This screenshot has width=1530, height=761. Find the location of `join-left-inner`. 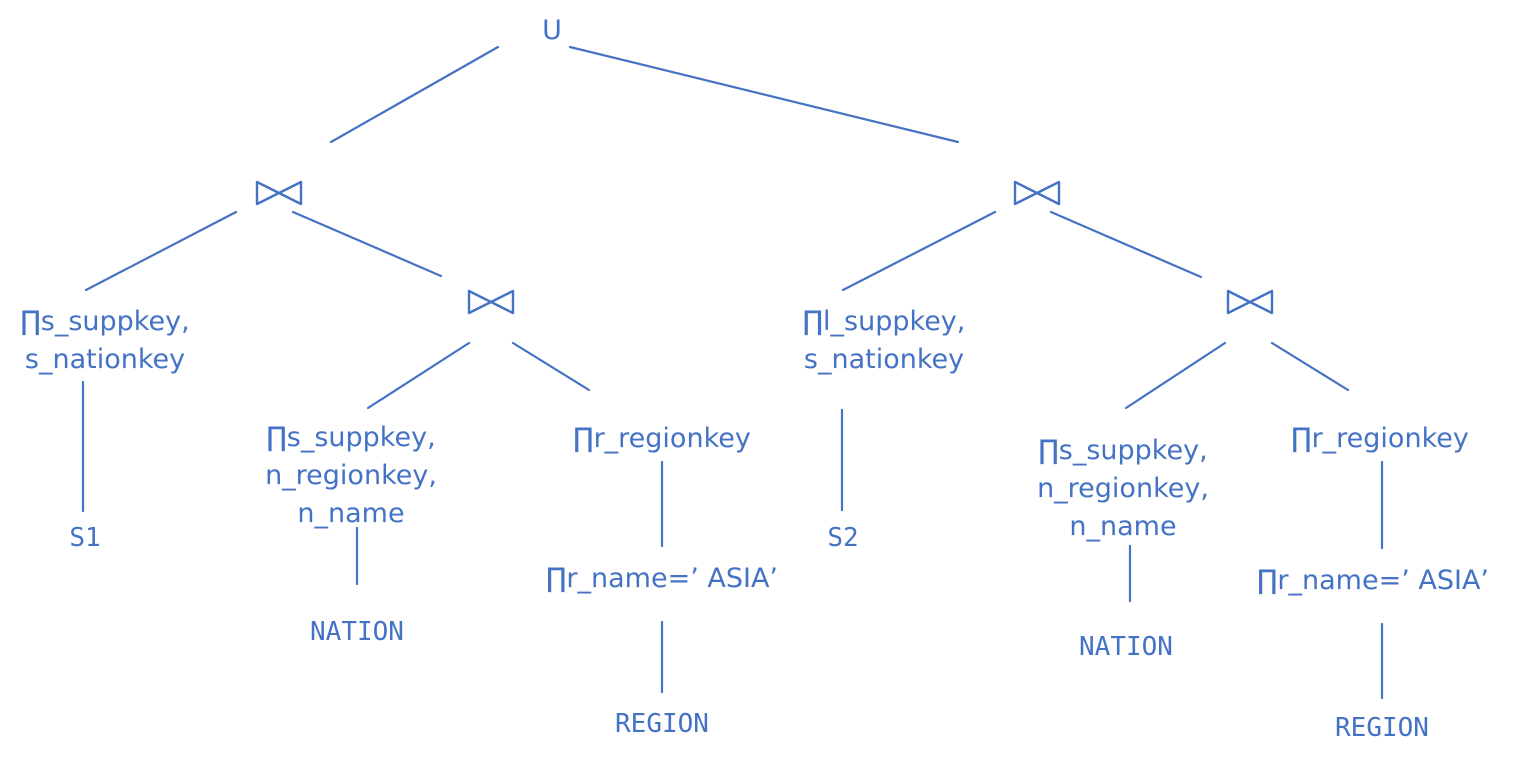

join-left-inner is located at coordinates (491, 302).